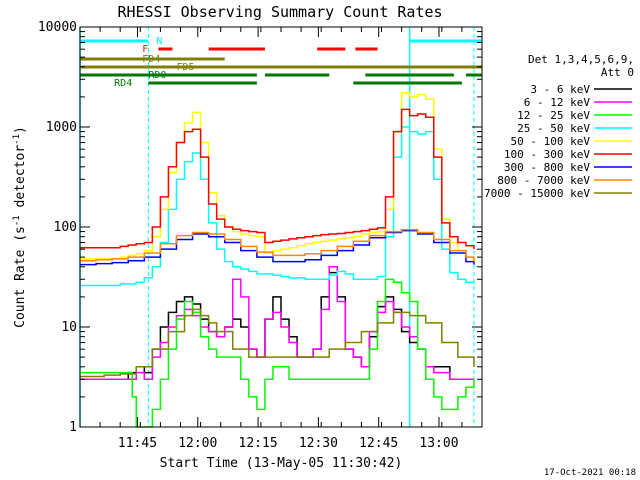 This screenshot has width=640, height=480. I want to click on rd4-flag-label: RD4, so click(123, 83).